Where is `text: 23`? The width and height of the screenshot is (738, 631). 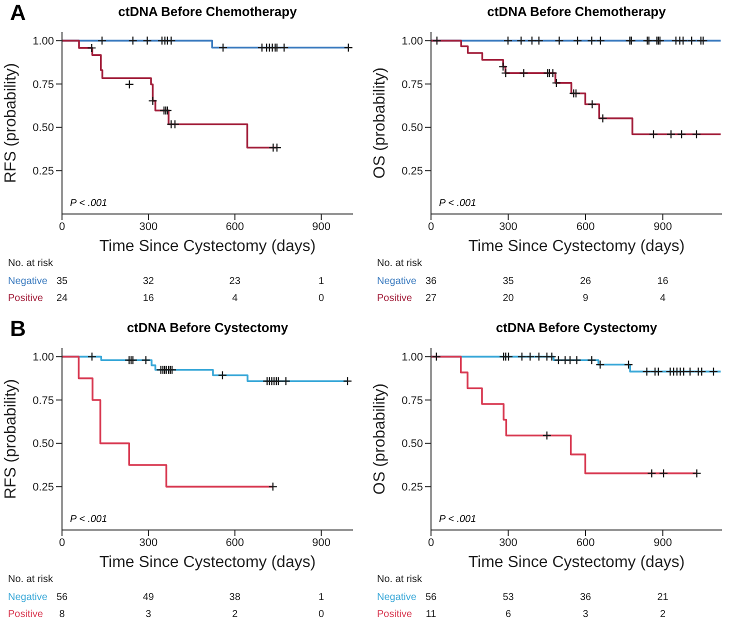 text: 23 is located at coordinates (235, 281).